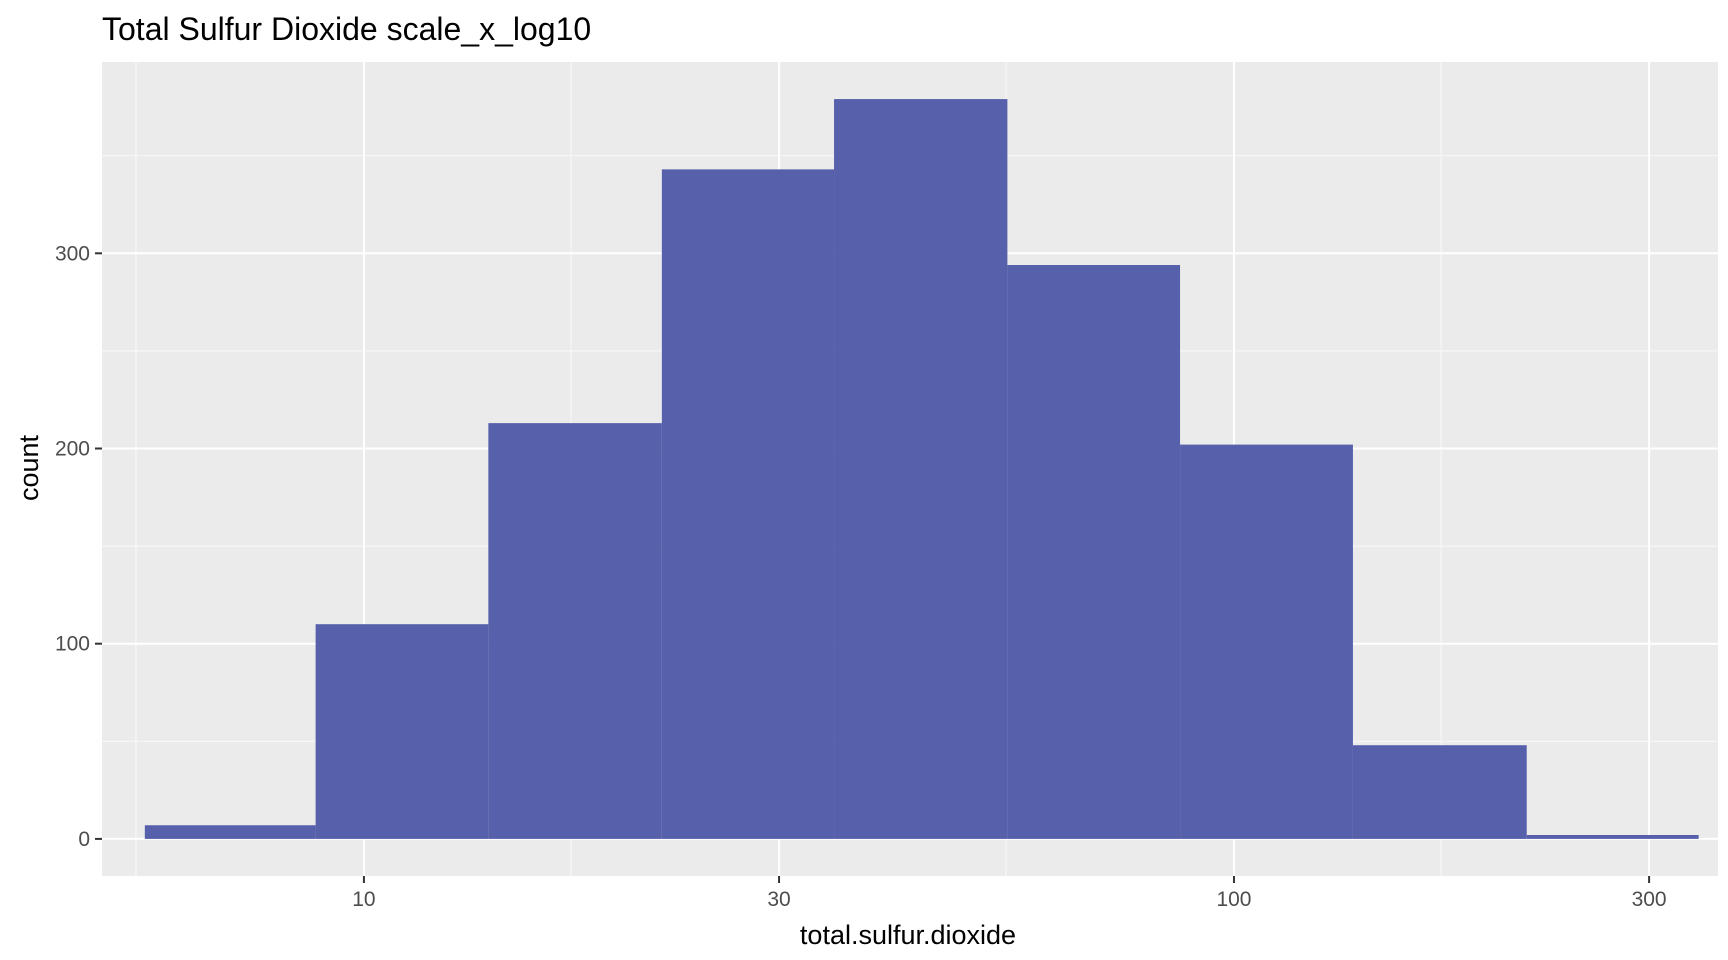 This screenshot has width=1728, height=960. Describe the element at coordinates (346, 29) in the screenshot. I see `chart-title: Total Sulfur Dioxide scale_x_log10` at that location.